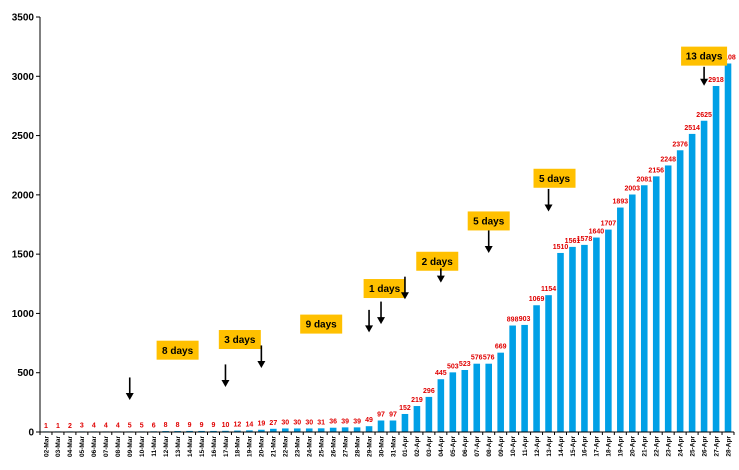 This screenshot has height=470, width=739. I want to click on callout: 1 days, so click(386, 288).